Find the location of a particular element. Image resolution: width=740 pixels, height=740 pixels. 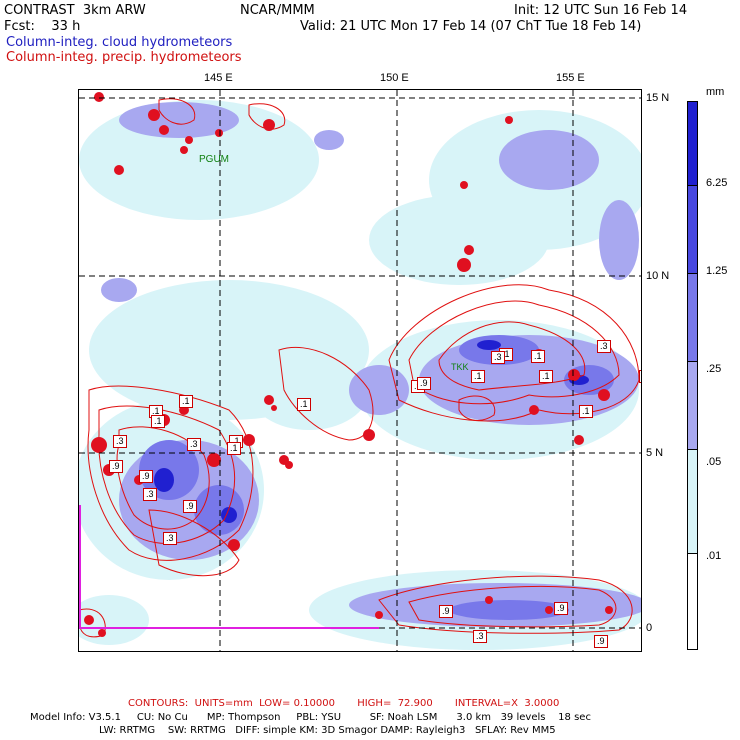

init-time: Init: 12 UTC Sun 16 Feb 14 is located at coordinates (601, 10).